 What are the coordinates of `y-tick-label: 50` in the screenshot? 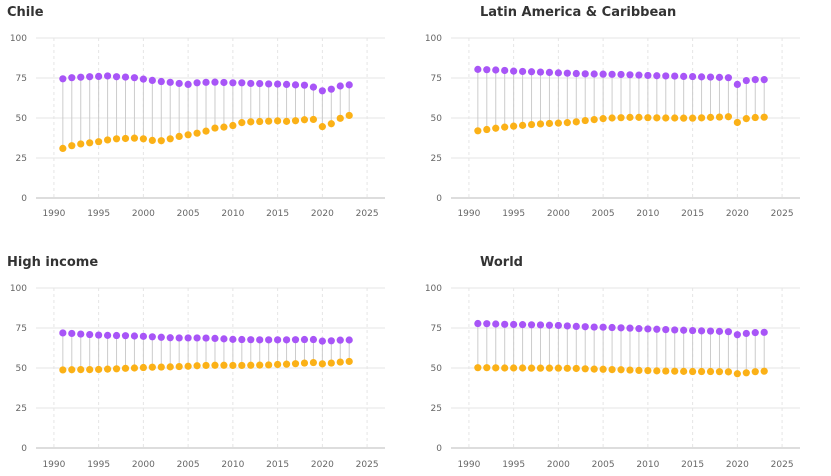 It's located at (437, 369).